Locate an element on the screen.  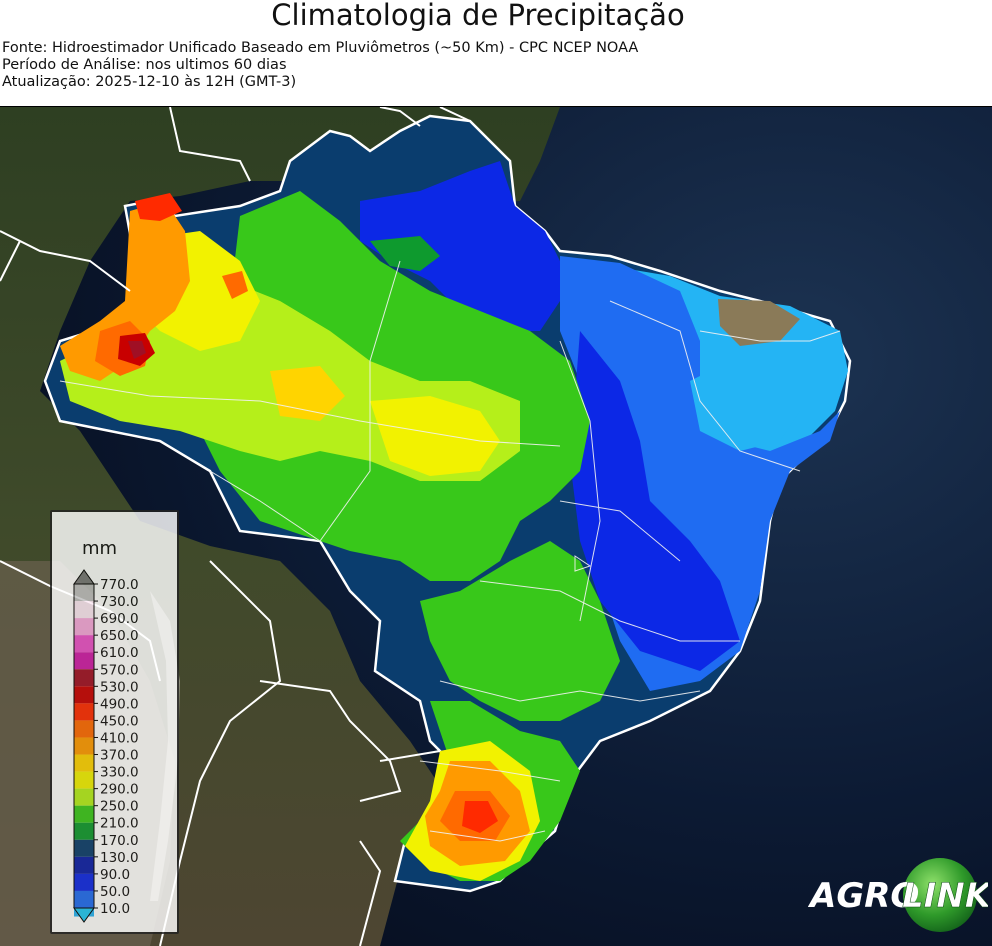
colorbar-tick-label: 170.0 is located at coordinates (119, 841).